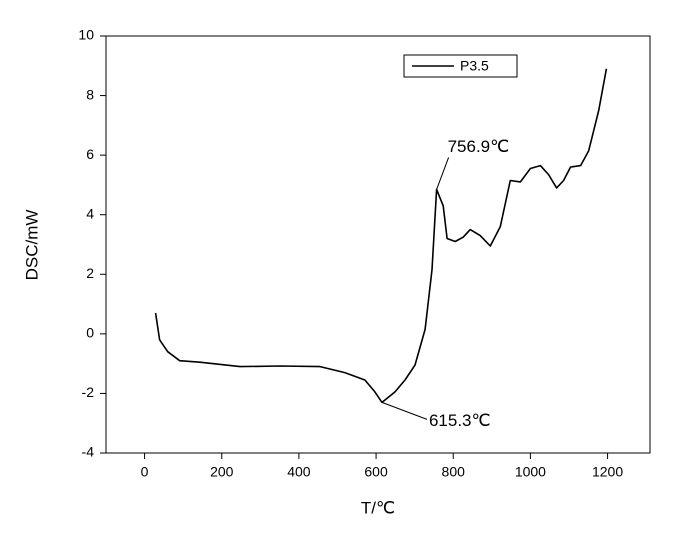 This screenshot has height=533, width=678. I want to click on y-tick-label: 2, so click(90, 273).